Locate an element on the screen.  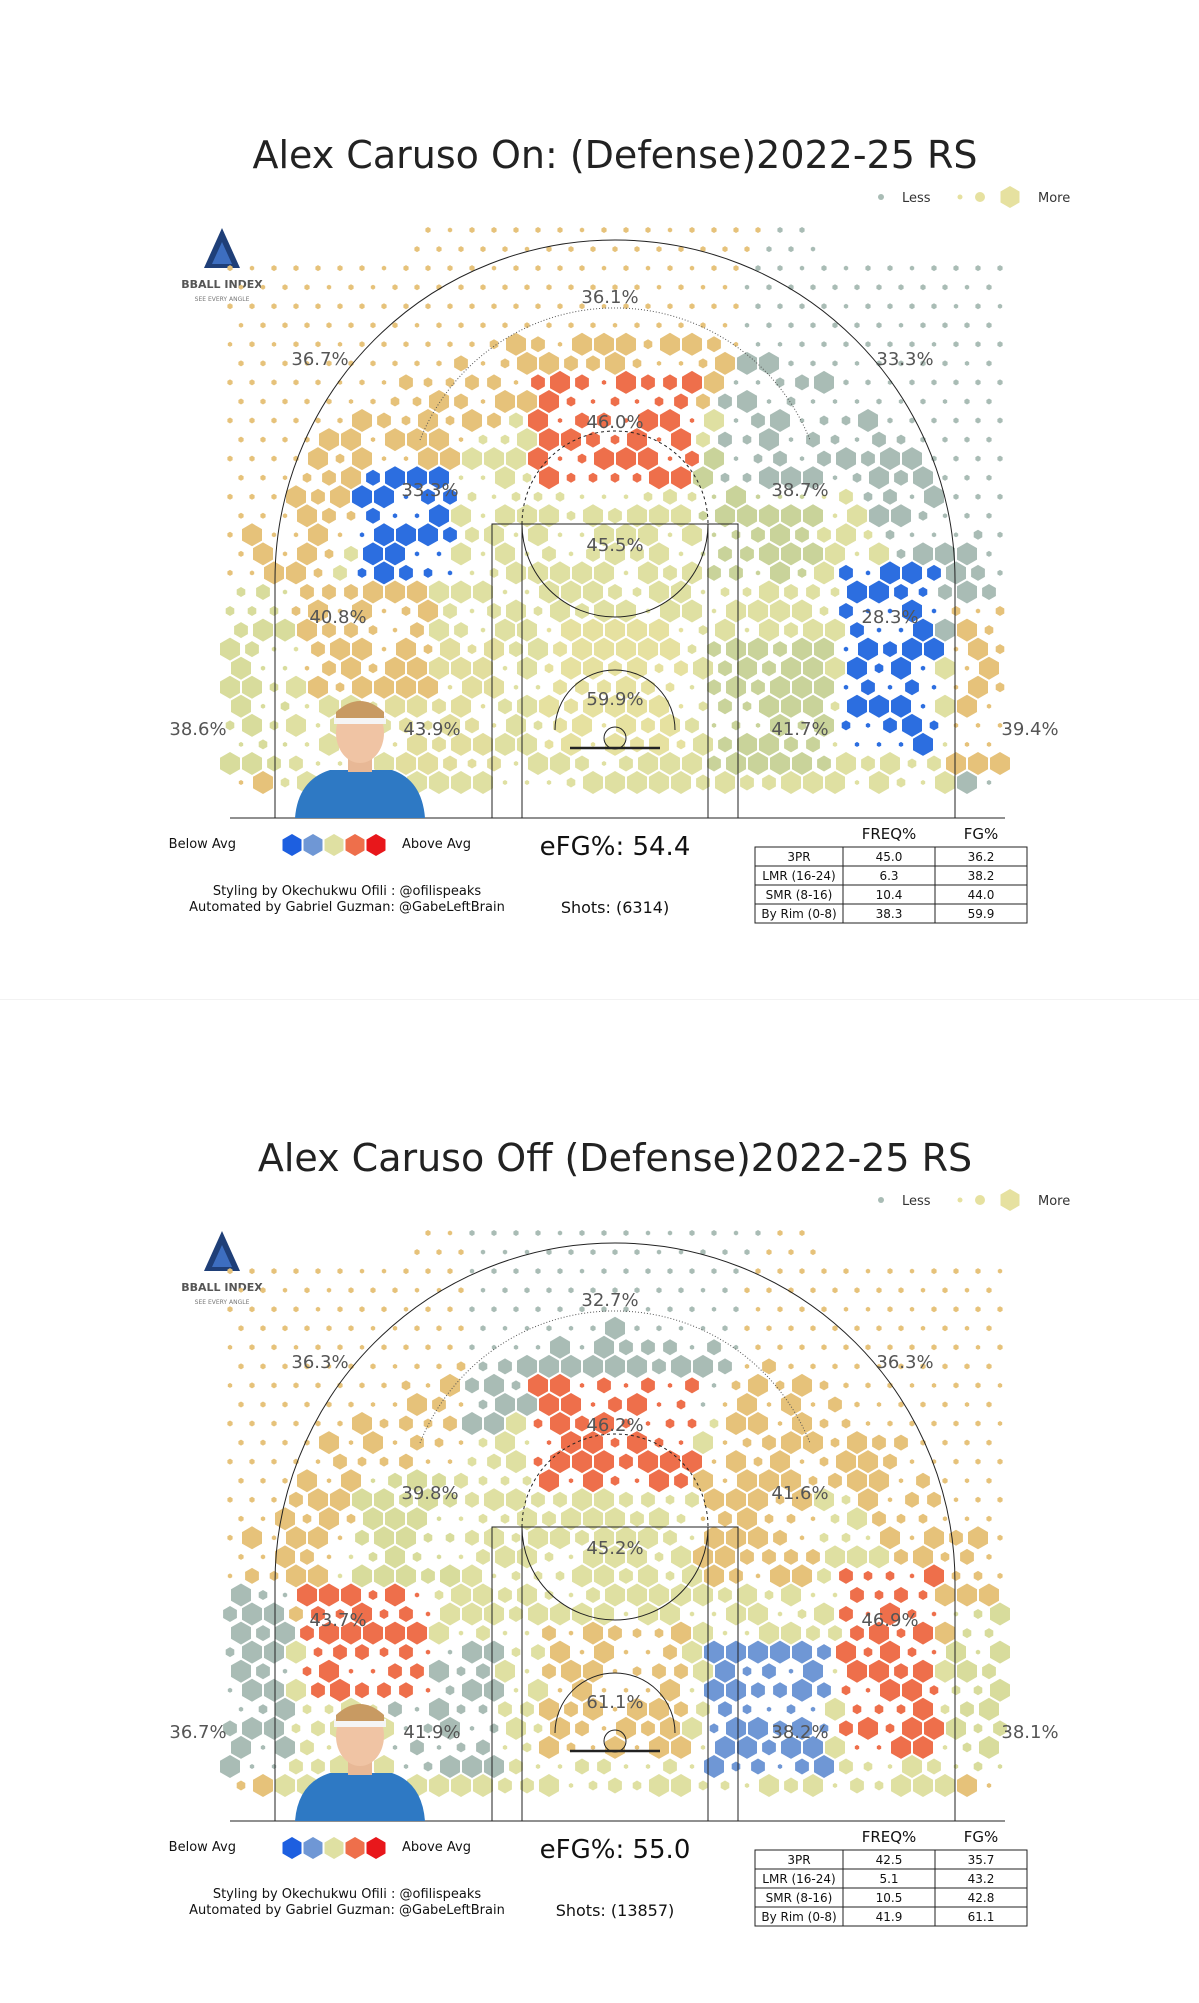
zone-label-rim: 61.1% is located at coordinates (614, 1702).